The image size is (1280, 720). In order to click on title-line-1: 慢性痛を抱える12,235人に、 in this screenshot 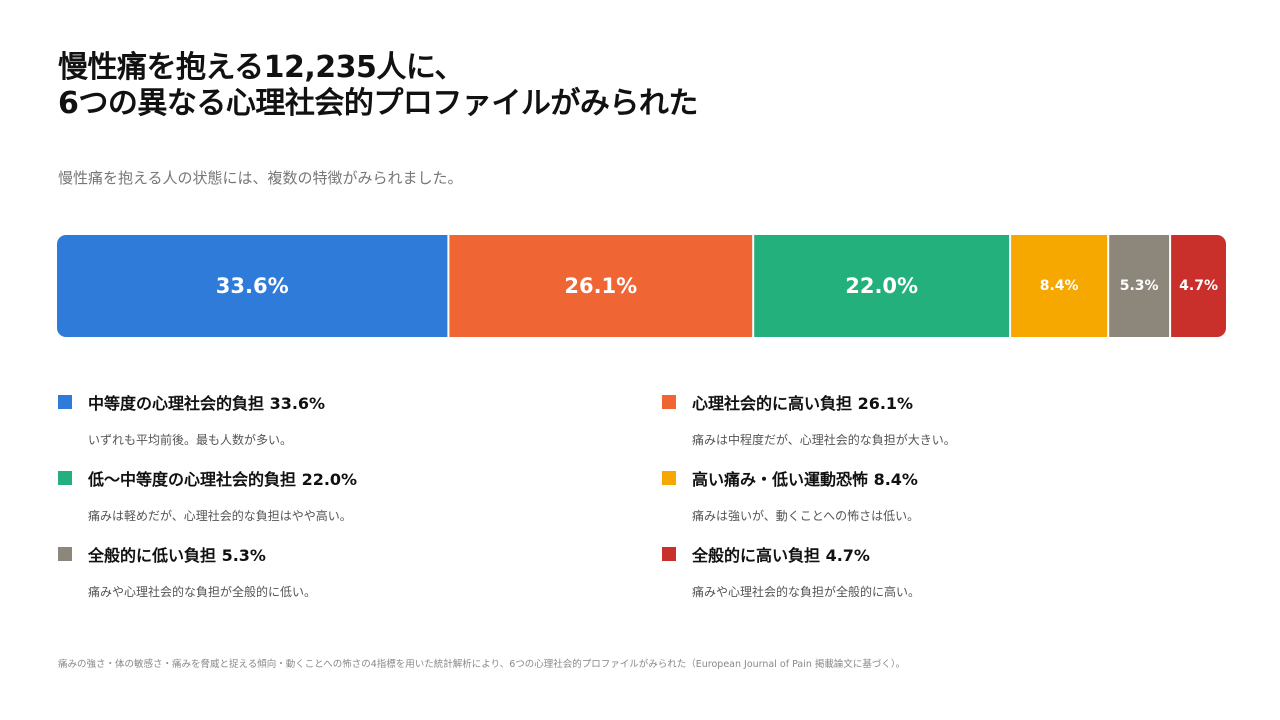, I will do `click(261, 67)`.